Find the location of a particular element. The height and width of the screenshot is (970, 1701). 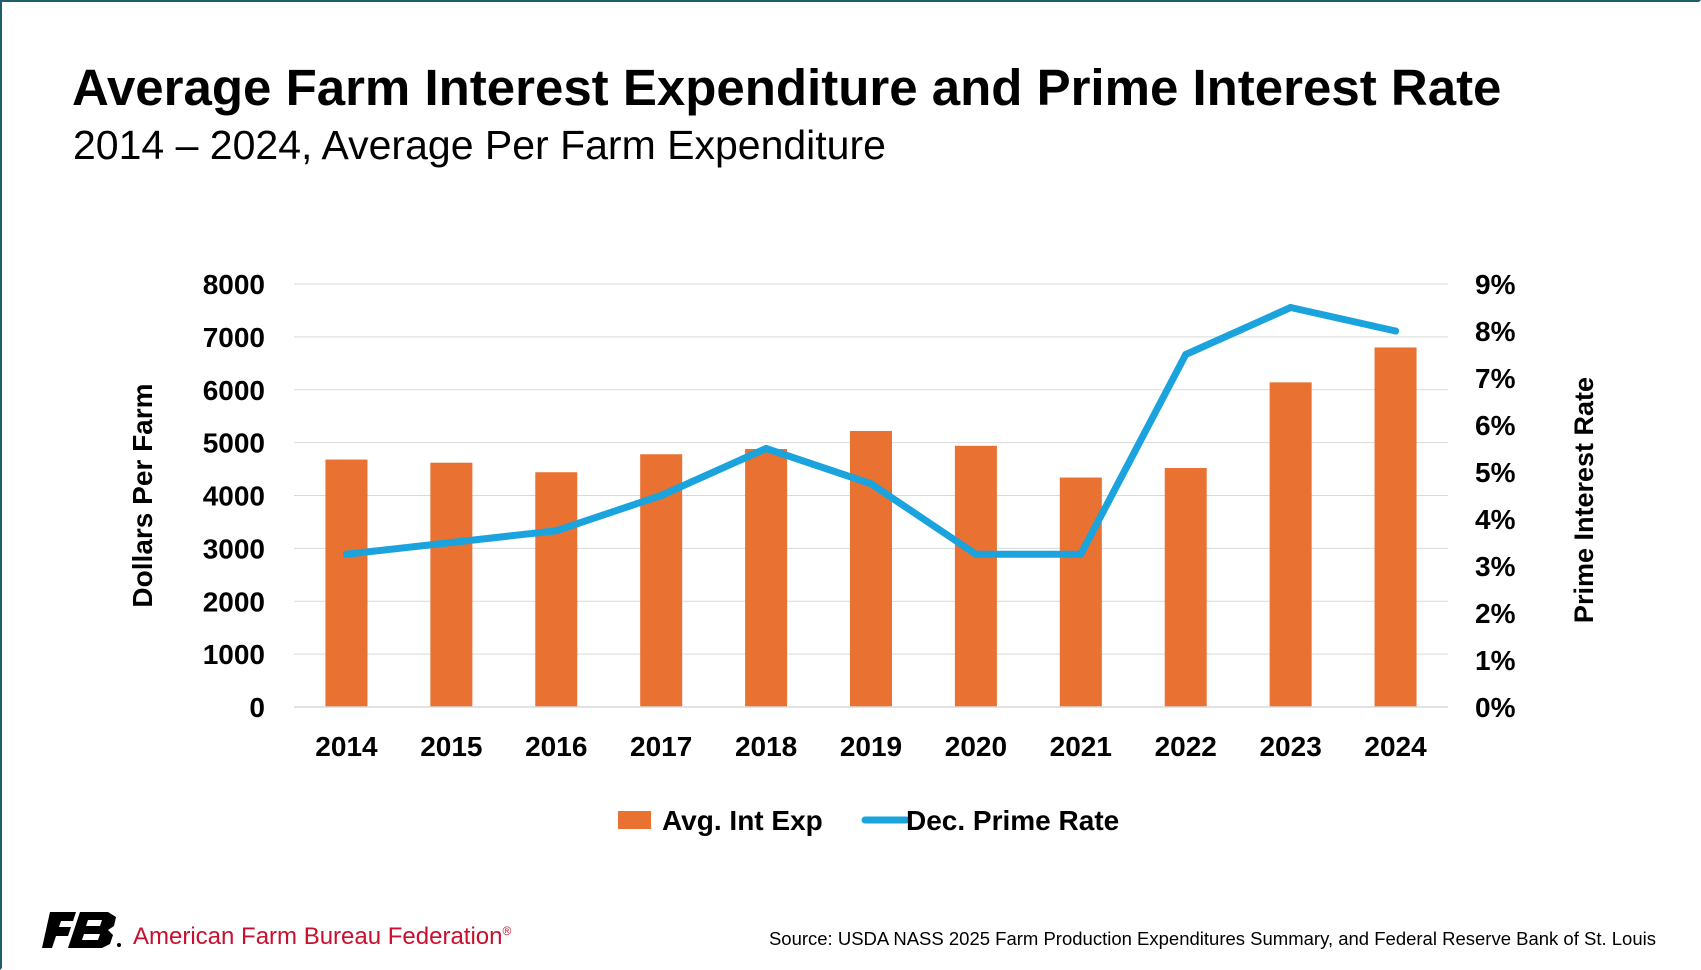

x-tick-label: 2024 is located at coordinates (1395, 746).